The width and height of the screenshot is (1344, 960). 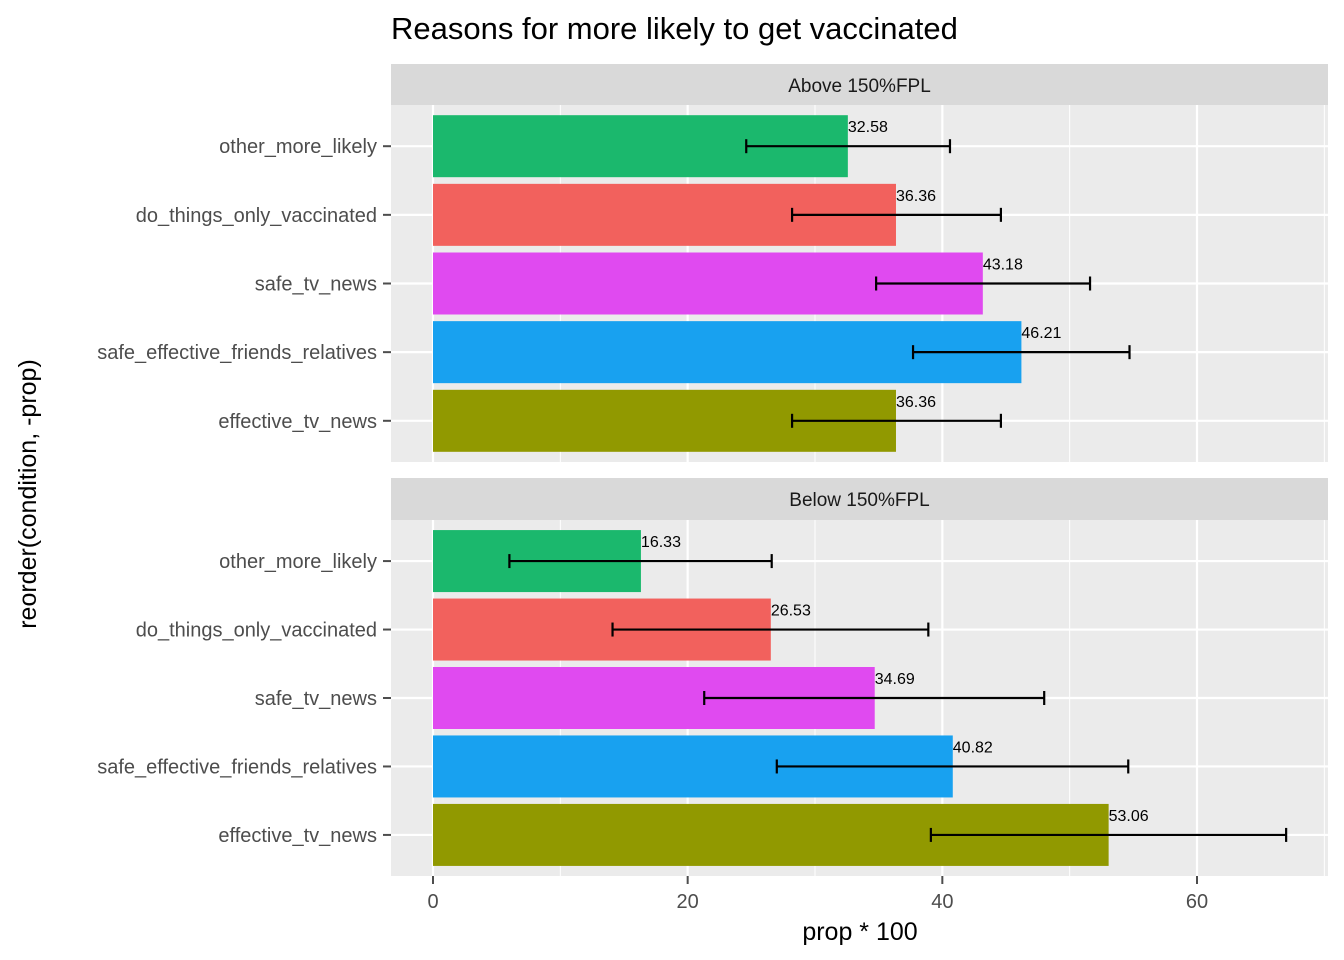 I want to click on x-tick-label: 0, so click(x=432, y=902).